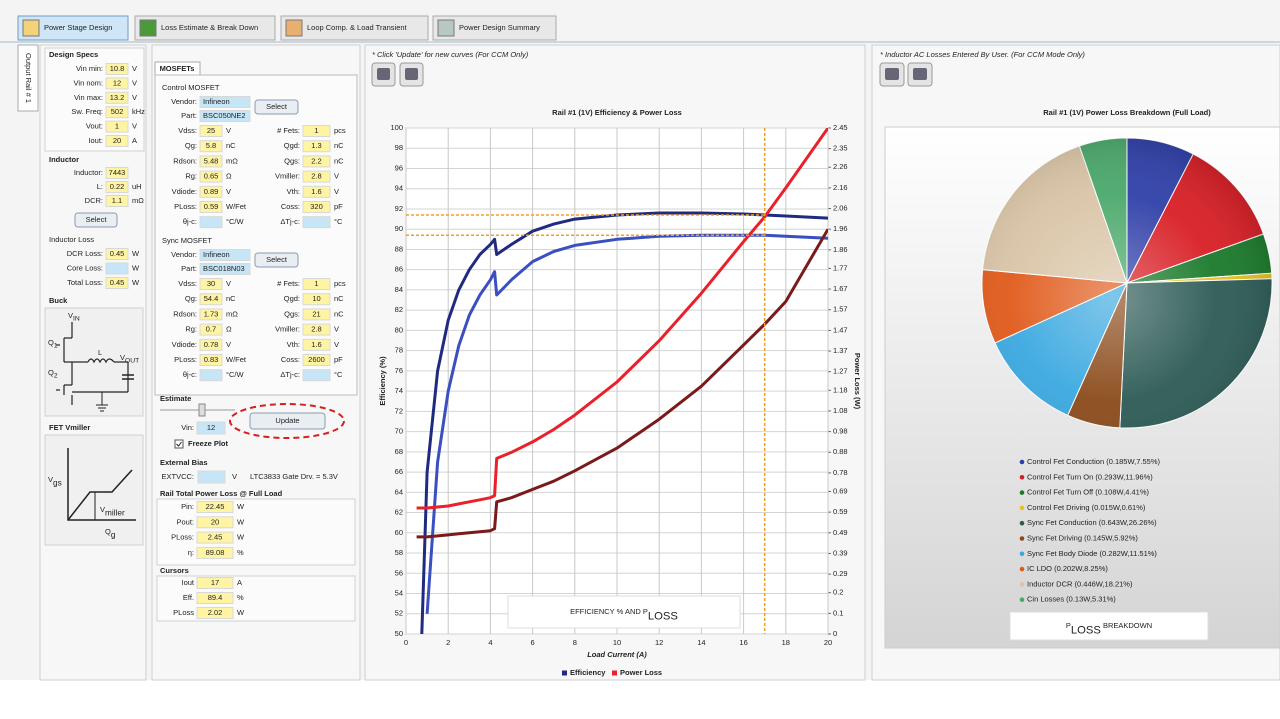 The image size is (1280, 719). I want to click on y-tick-label: 52, so click(399, 613).